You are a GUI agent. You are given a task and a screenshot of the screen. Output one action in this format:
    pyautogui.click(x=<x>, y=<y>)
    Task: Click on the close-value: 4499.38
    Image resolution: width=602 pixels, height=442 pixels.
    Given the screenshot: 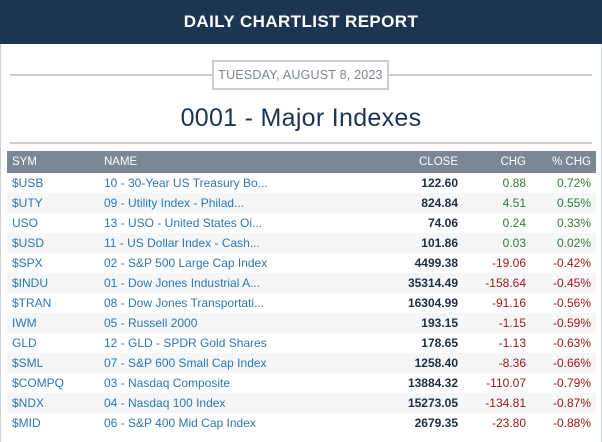 What is the action you would take?
    pyautogui.click(x=436, y=263)
    